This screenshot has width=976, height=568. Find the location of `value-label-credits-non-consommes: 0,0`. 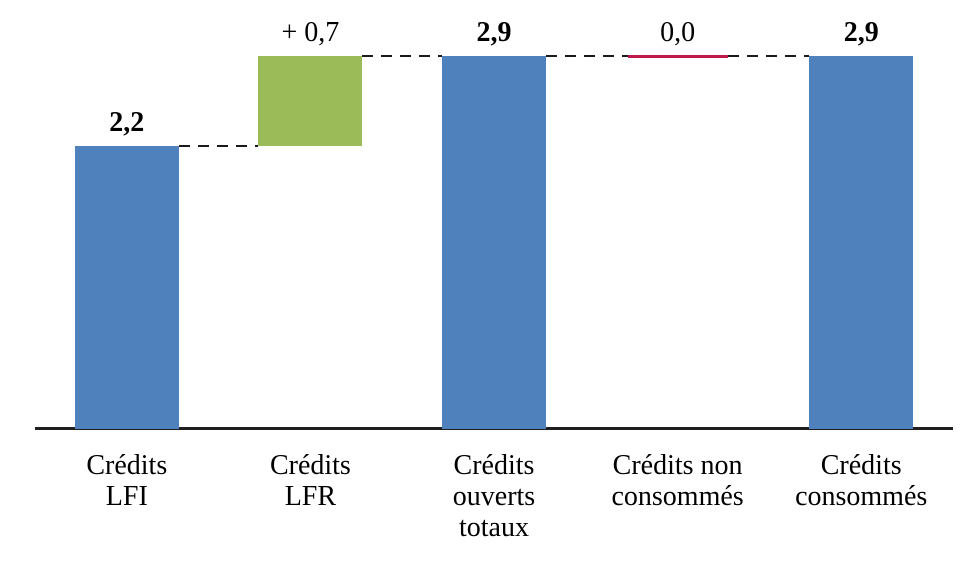

value-label-credits-non-consommes: 0,0 is located at coordinates (678, 33).